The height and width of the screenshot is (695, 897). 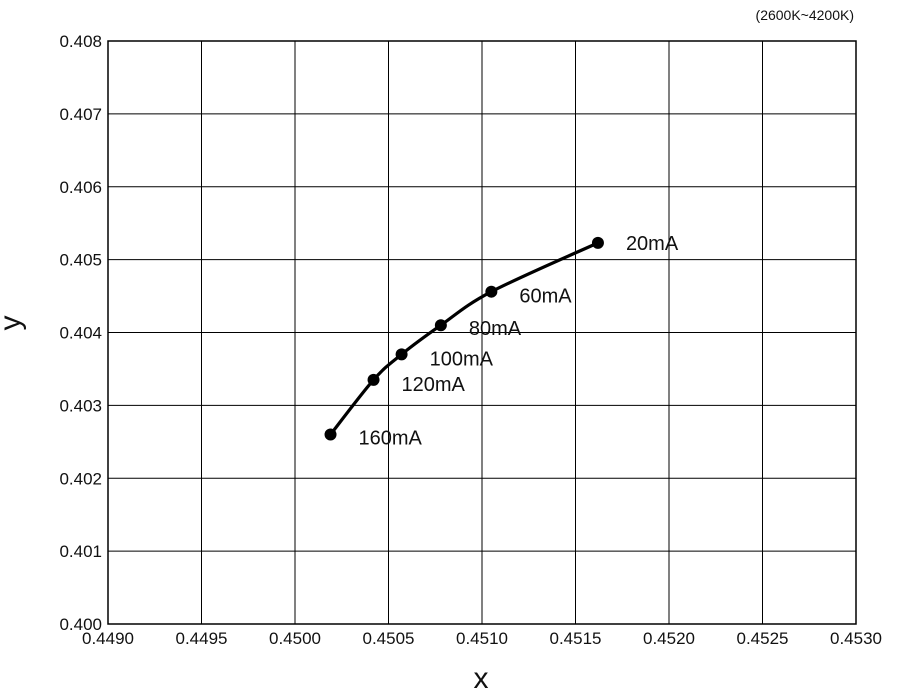 What do you see at coordinates (80, 114) in the screenshot?
I see `y-tick-label: 0.407` at bounding box center [80, 114].